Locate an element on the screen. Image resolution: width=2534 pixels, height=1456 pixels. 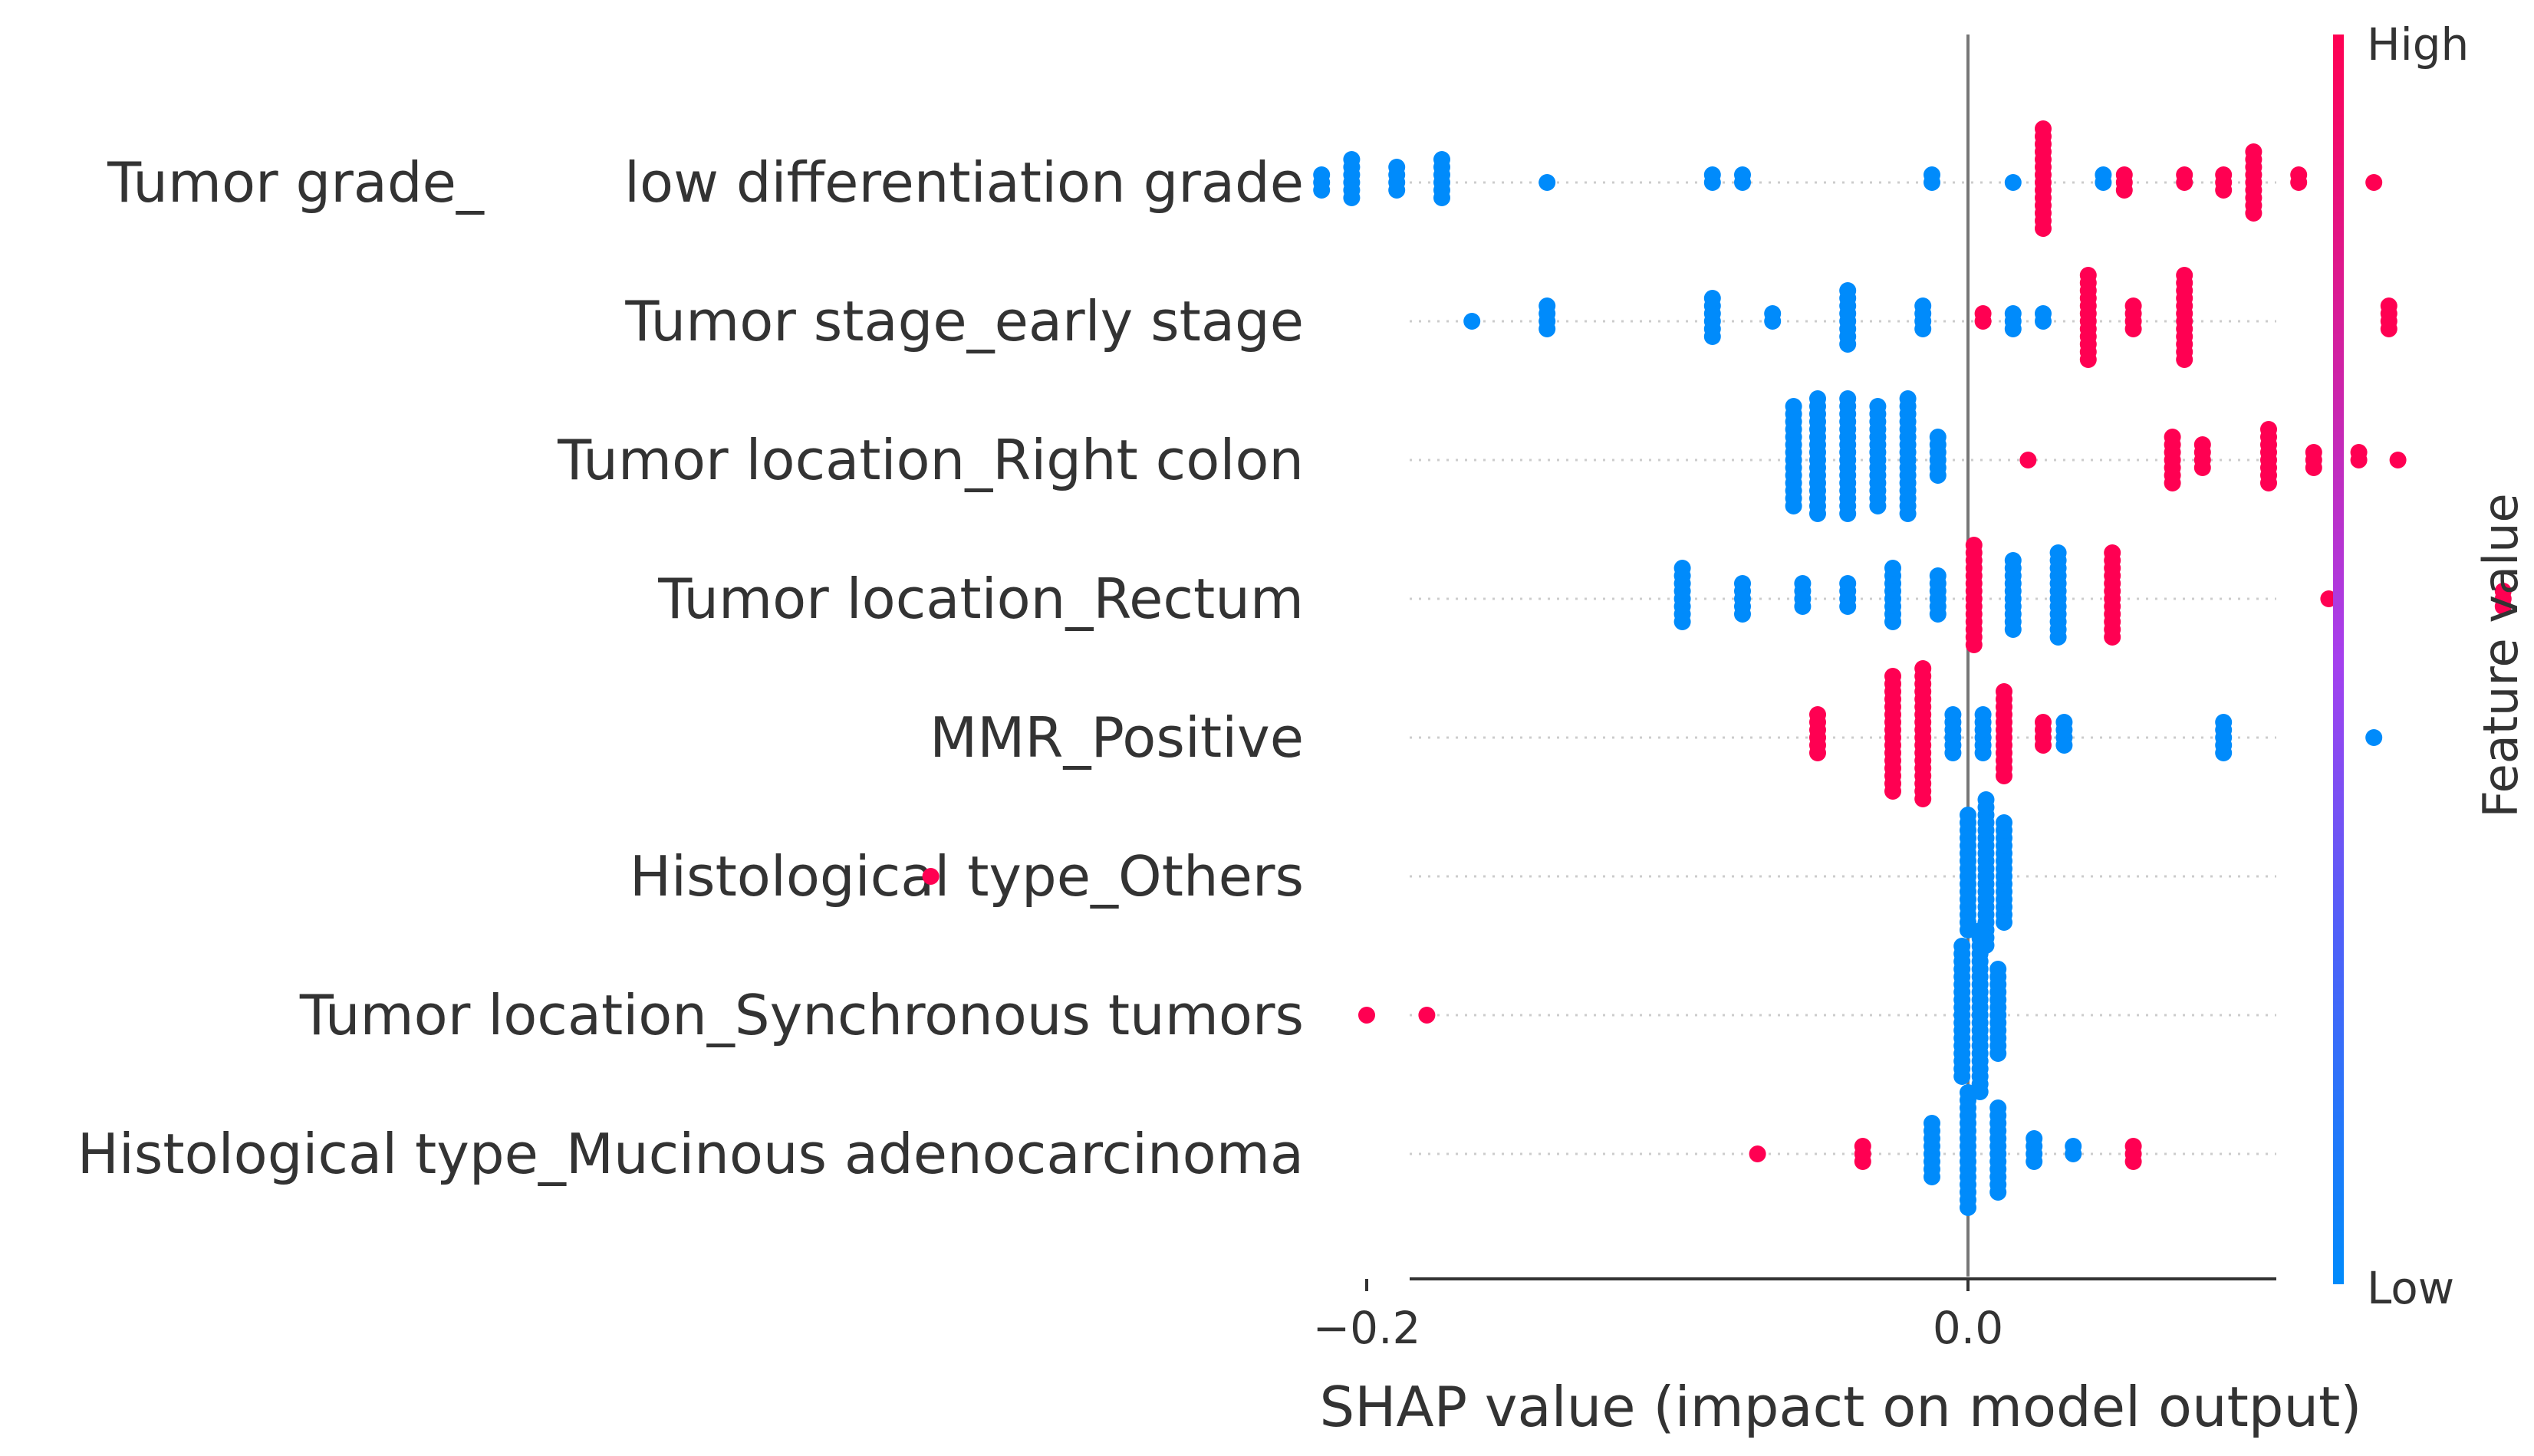
x-axis-title: SHAP value (impact on model output) is located at coordinates (1841, 1407).